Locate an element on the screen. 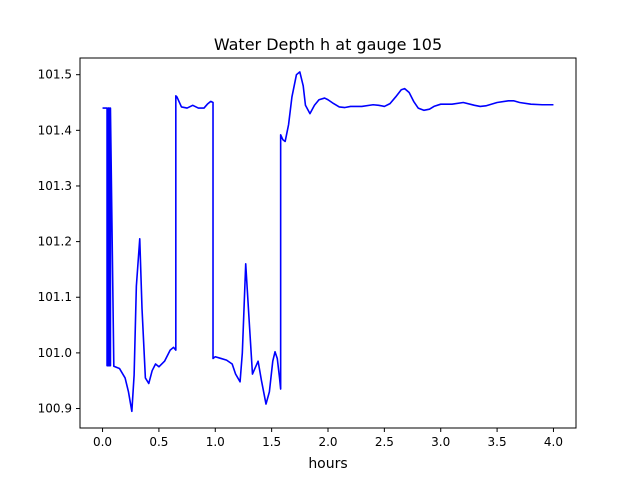 This screenshot has width=640, height=480. chart-title: Water Depth h at gauge 105 is located at coordinates (328, 44).